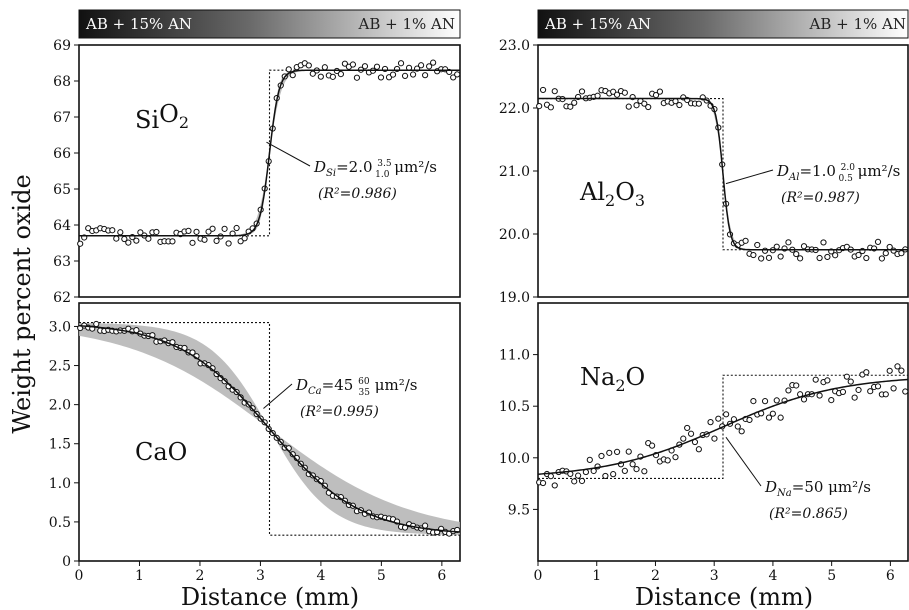 The height and width of the screenshot is (610, 909). What do you see at coordinates (514, 109) in the screenshot?
I see `y-tick-label: 22.0` at bounding box center [514, 109].